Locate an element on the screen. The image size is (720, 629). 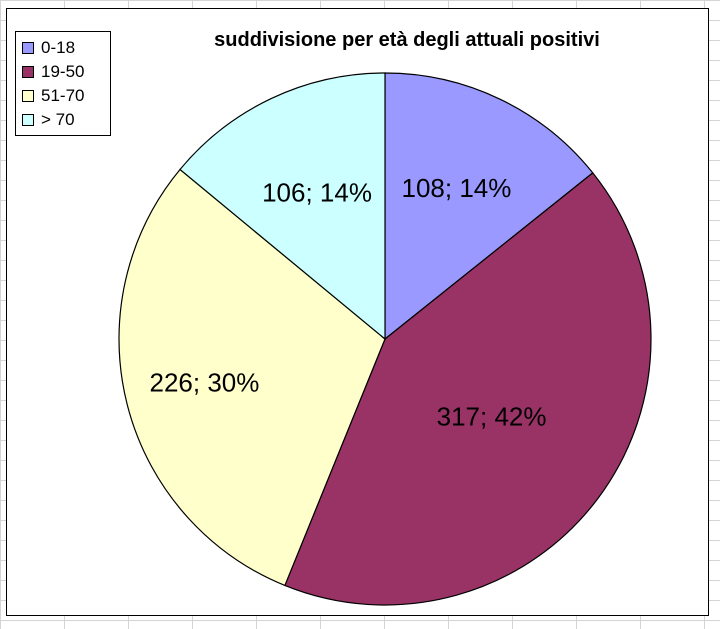
legend-label: 51-70 is located at coordinates (63, 95).